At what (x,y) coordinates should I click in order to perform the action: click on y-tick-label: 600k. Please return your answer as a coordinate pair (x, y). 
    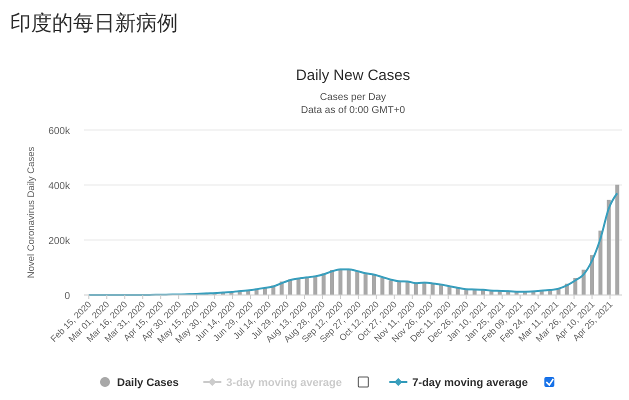
    Looking at the image, I should click on (59, 131).